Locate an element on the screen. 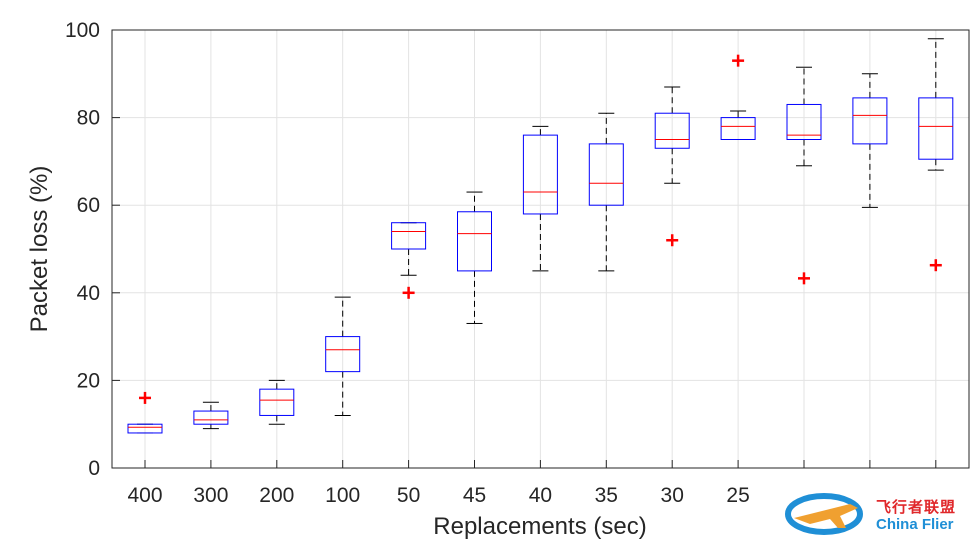 The height and width of the screenshot is (549, 979). y-tick-label: 80 is located at coordinates (88, 118).